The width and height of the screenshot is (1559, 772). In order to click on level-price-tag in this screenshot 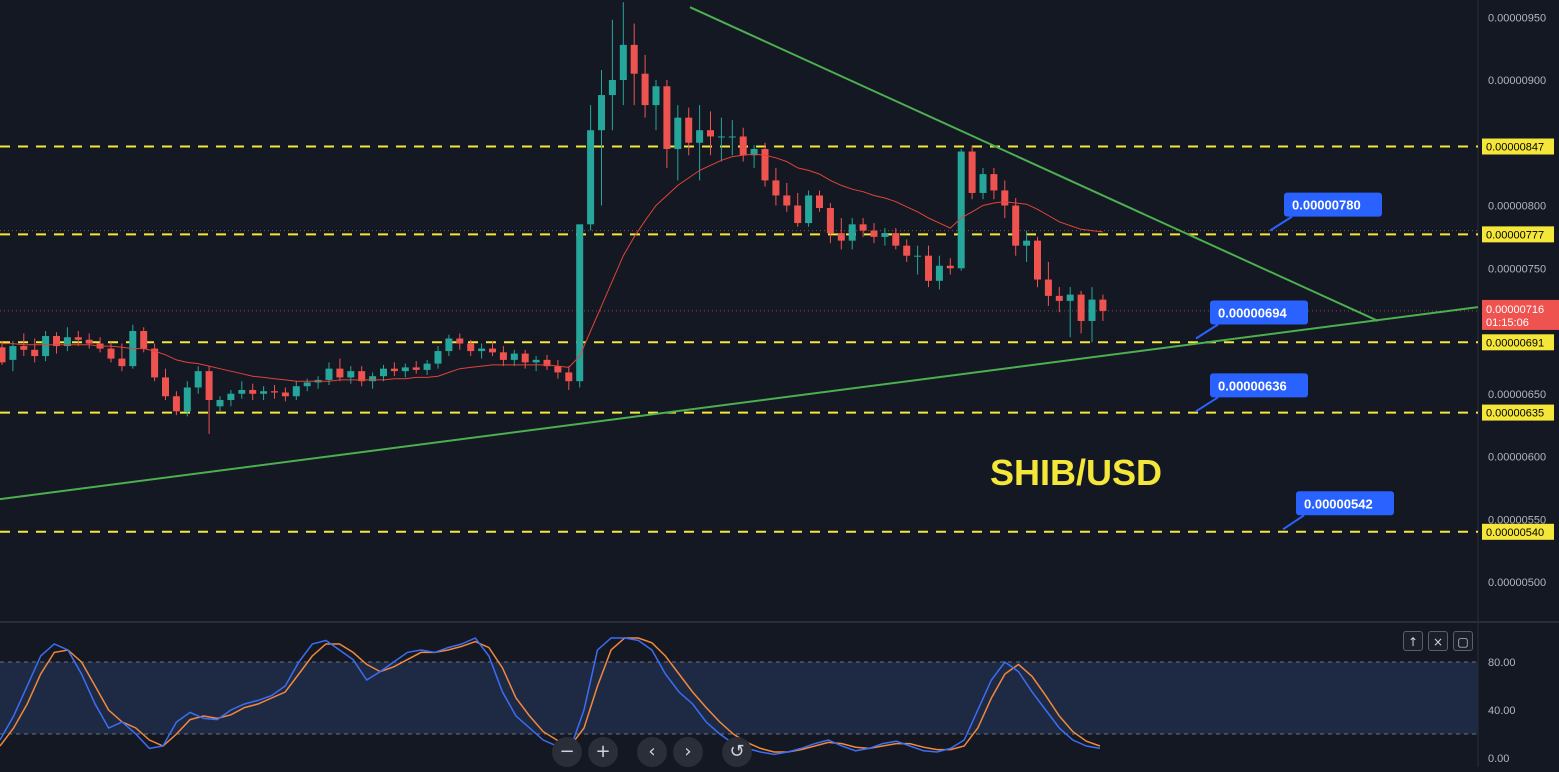, I will do `click(1518, 234)`.